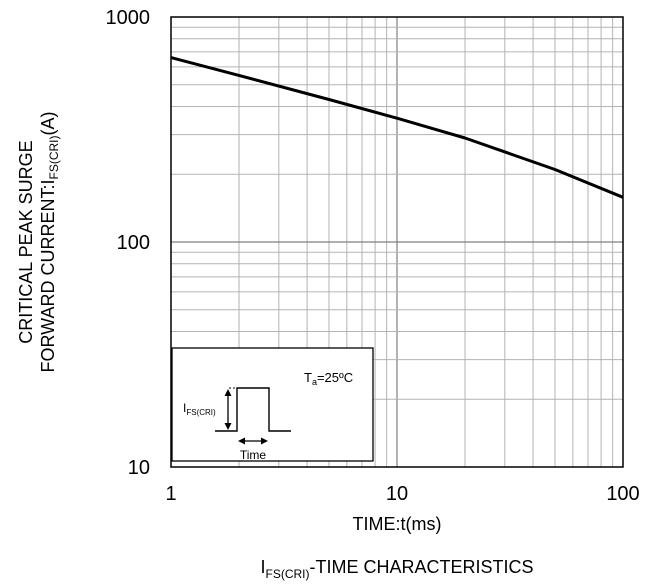 The height and width of the screenshot is (584, 661). Describe the element at coordinates (49, 242) in the screenshot. I see `y-axis-label-line2: FORWARD CURRENT:IFS(CRI)(A)` at that location.